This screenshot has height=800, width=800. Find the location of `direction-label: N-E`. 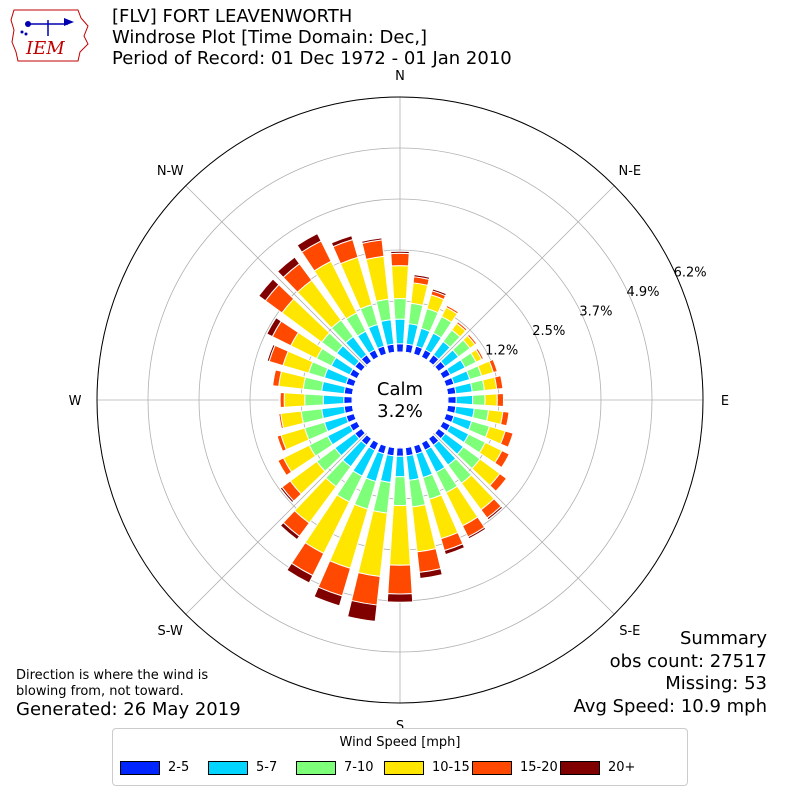

direction-label: N-E is located at coordinates (629, 171).